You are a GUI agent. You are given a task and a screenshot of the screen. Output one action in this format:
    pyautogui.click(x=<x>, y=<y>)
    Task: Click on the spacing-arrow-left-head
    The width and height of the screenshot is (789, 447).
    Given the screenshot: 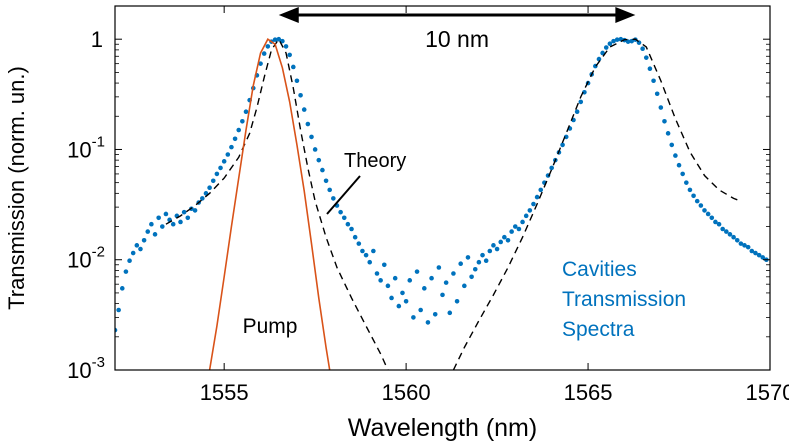 What is the action you would take?
    pyautogui.click(x=288, y=15)
    